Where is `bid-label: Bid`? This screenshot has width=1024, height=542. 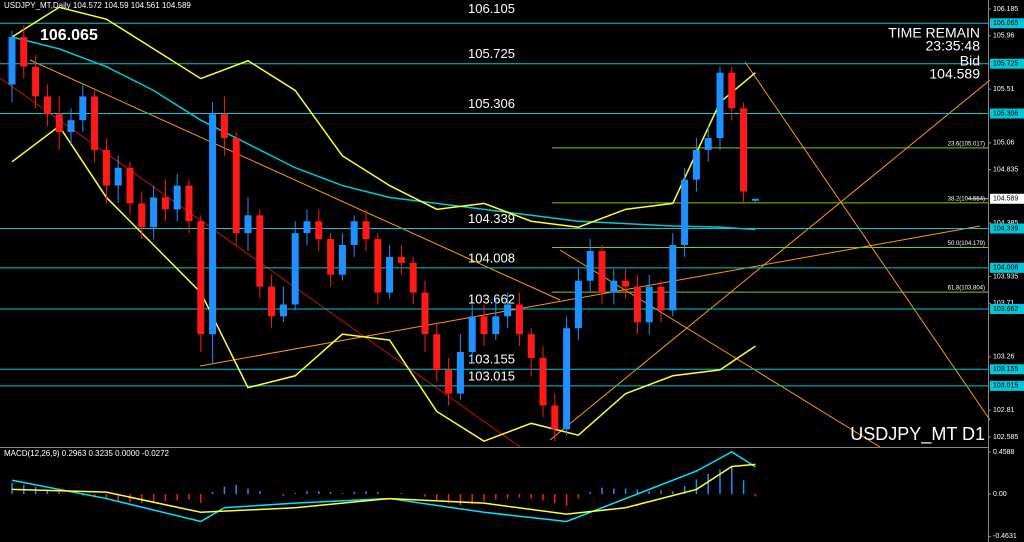
bid-label: Bid is located at coordinates (970, 61).